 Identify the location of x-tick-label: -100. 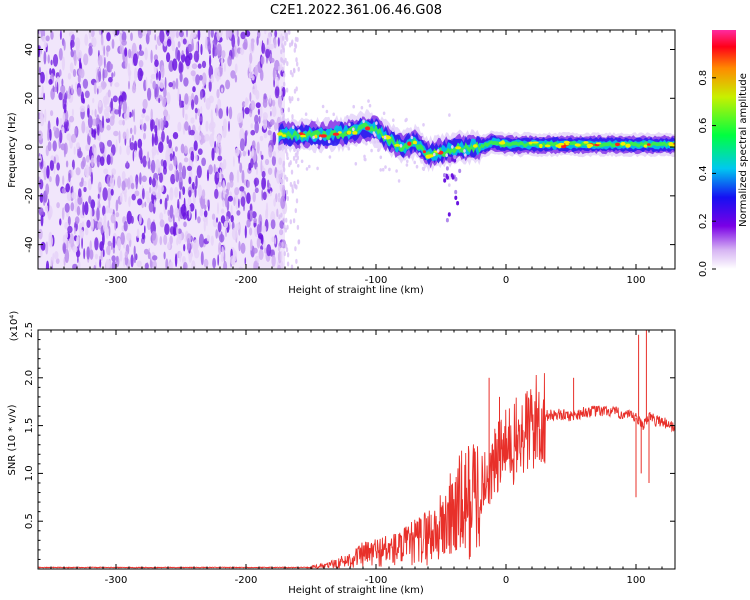
(376, 580).